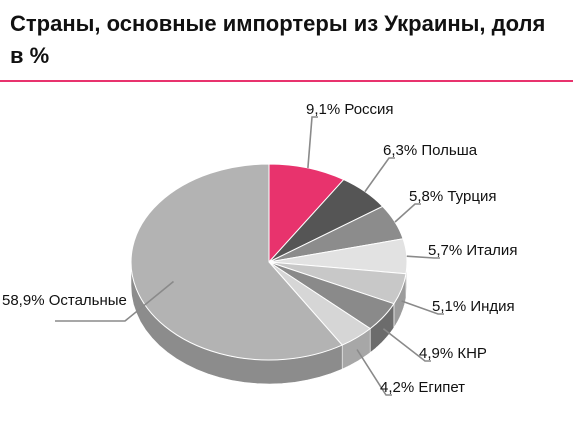  Describe the element at coordinates (452, 196) in the screenshot. I see `slice-3-label: 5,8% Турция` at that location.